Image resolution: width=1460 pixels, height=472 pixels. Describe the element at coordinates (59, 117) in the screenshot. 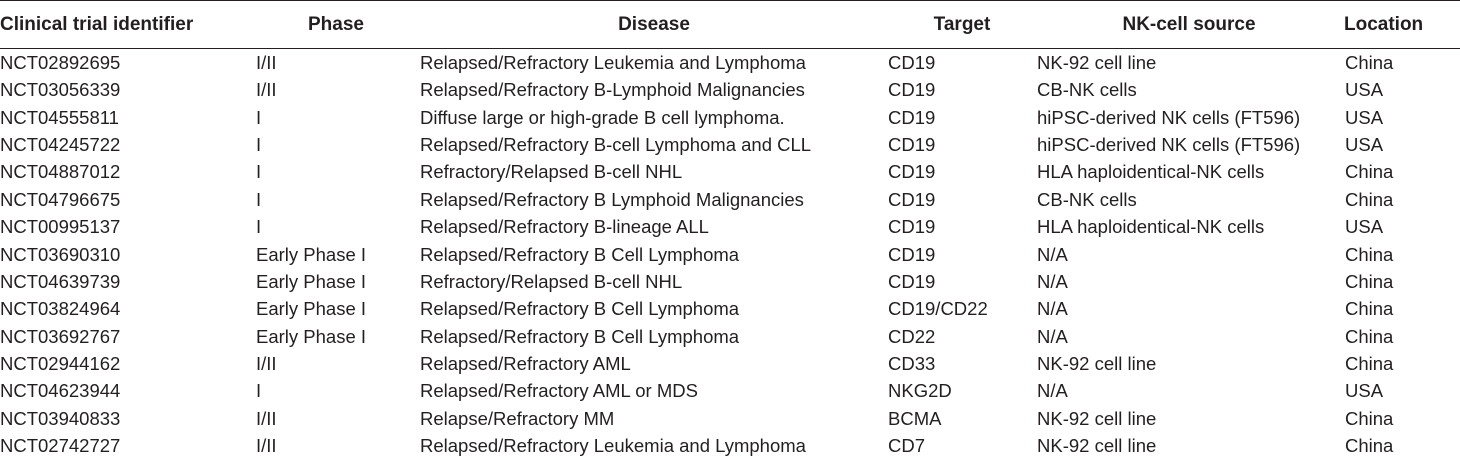

I see `trial-id-cell: NCT04555811` at that location.